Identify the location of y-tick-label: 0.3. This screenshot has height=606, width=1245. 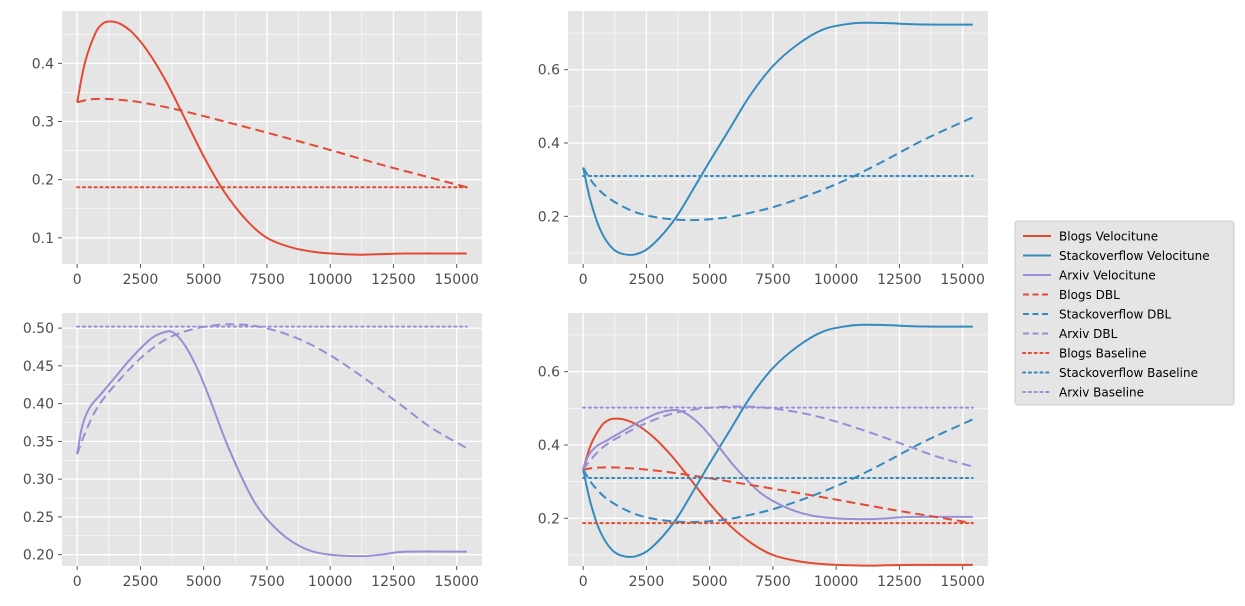
(43, 123).